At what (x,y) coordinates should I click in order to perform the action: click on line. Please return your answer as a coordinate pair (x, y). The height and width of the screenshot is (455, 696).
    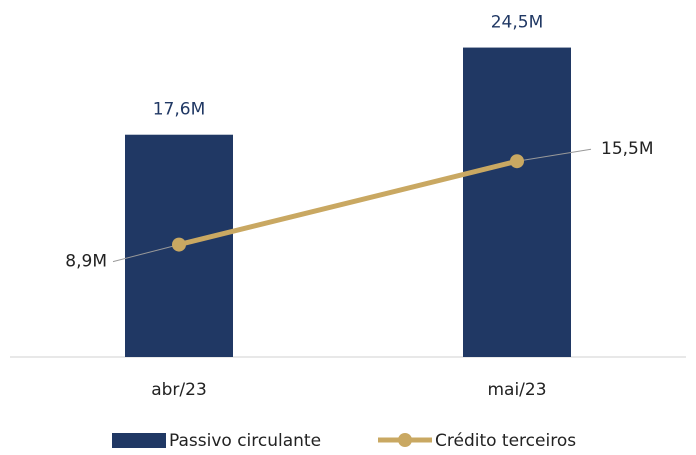
    Looking at the image, I should click on (348, 203).